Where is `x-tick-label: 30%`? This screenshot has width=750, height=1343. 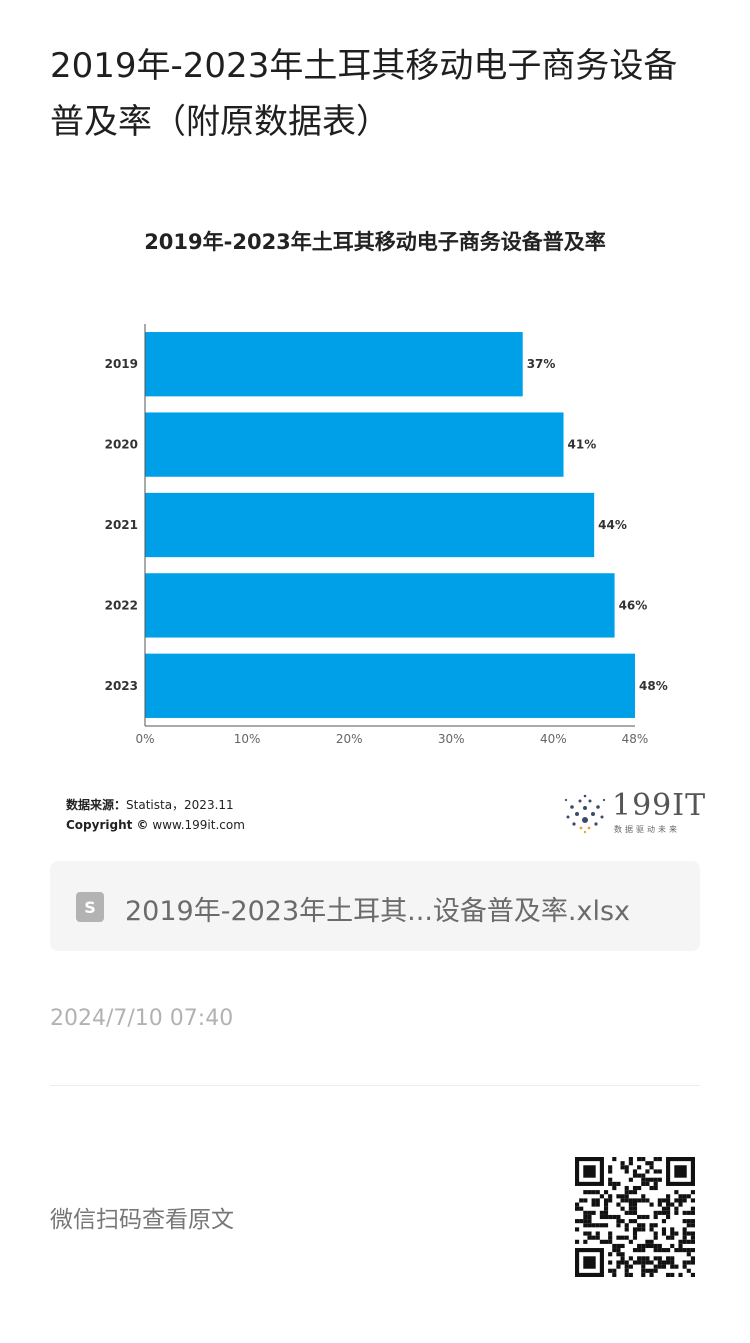
x-tick-label: 30% is located at coordinates (451, 739).